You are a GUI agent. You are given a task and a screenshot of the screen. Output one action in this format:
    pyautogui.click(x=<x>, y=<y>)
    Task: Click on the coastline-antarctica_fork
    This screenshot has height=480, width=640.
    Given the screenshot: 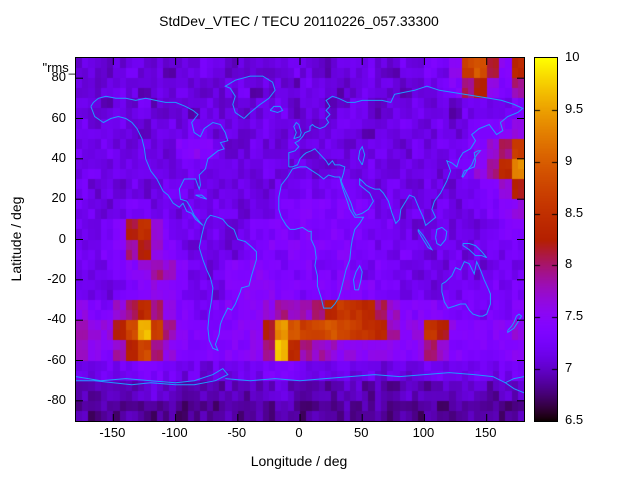 What is the action you would take?
    pyautogui.click(x=514, y=380)
    